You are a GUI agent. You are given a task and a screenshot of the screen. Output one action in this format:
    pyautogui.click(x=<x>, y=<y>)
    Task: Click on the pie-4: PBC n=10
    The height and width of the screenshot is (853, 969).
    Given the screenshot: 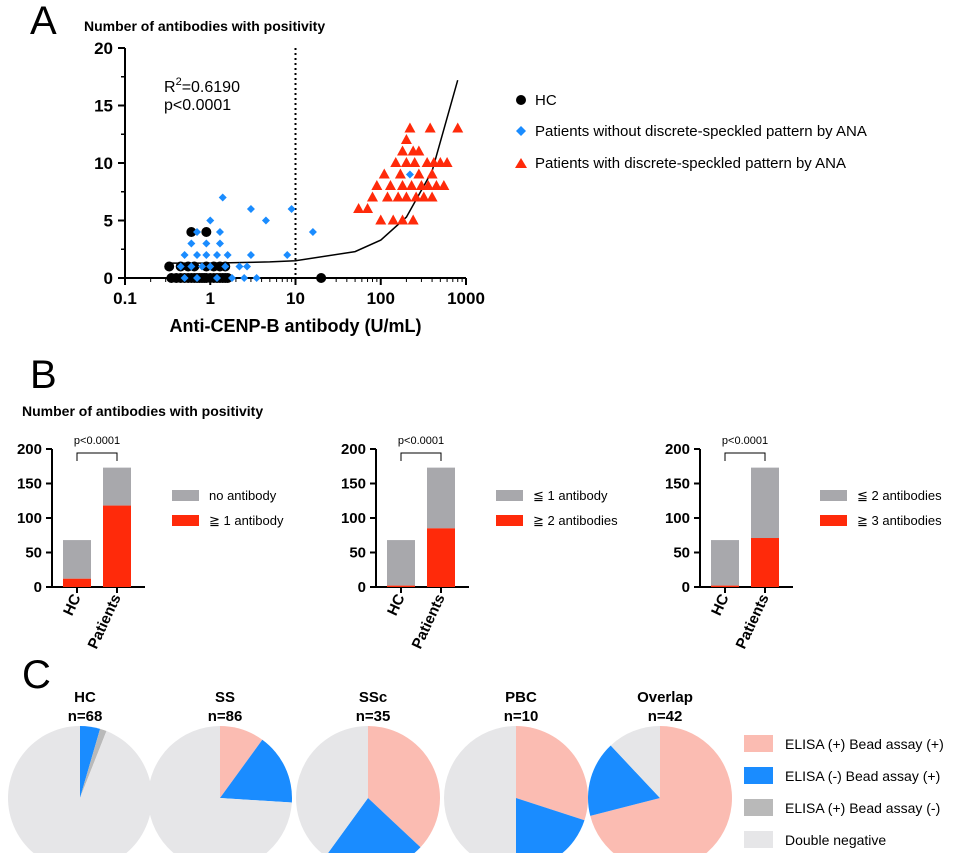 What is the action you would take?
    pyautogui.click(x=516, y=771)
    